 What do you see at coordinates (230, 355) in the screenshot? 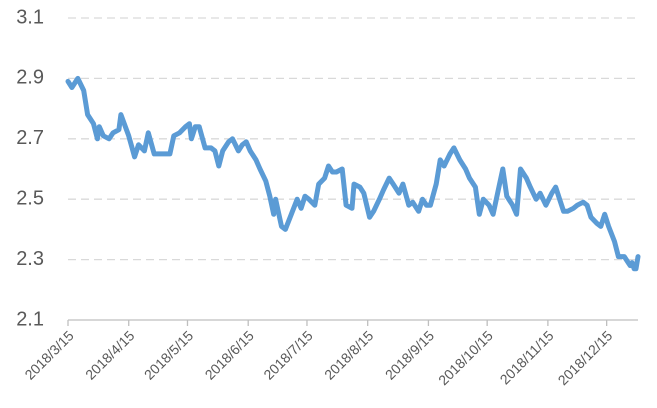
I see `x-tick-label: 2018/6/15` at bounding box center [230, 355].